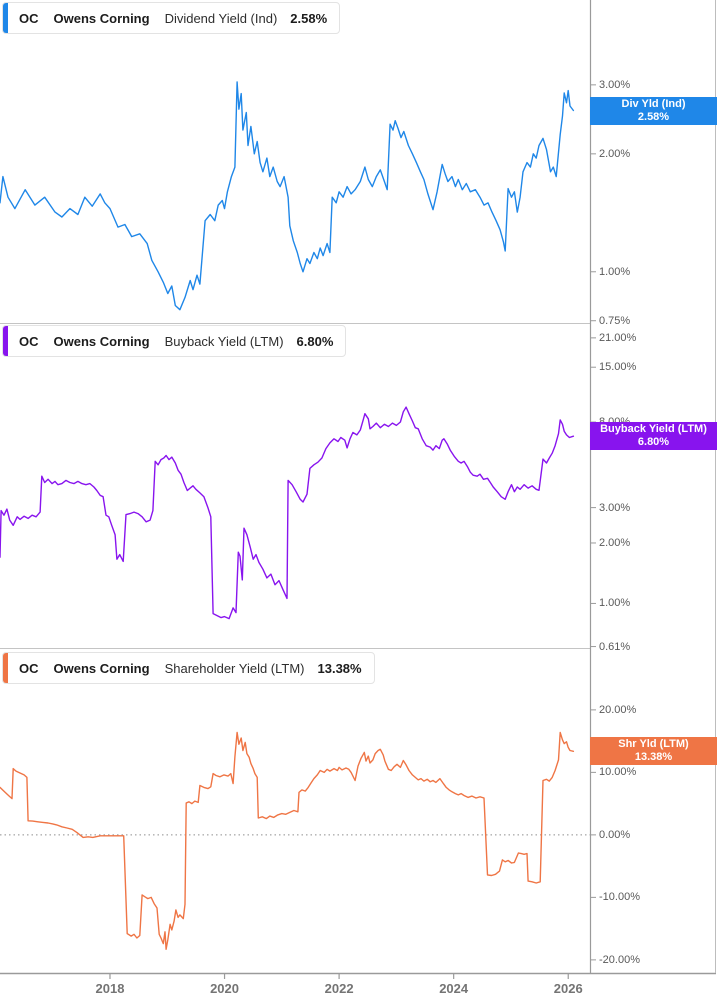 This screenshot has height=1005, width=717. I want to click on y-tick-label: 0.00%, so click(615, 834).